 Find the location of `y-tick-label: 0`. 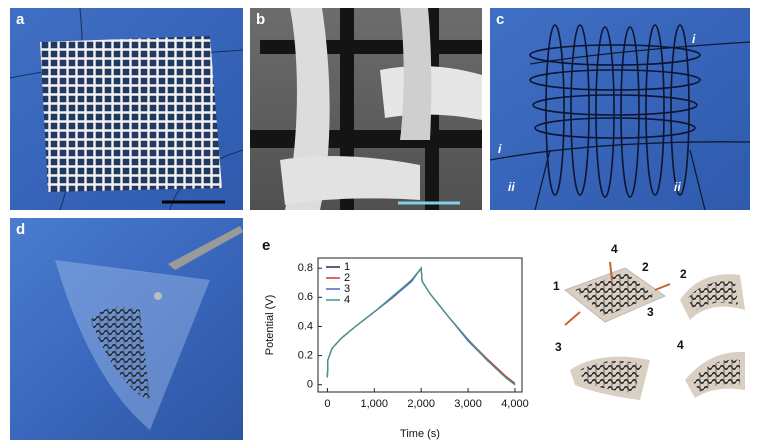

y-tick-label: 0 is located at coordinates (310, 385).